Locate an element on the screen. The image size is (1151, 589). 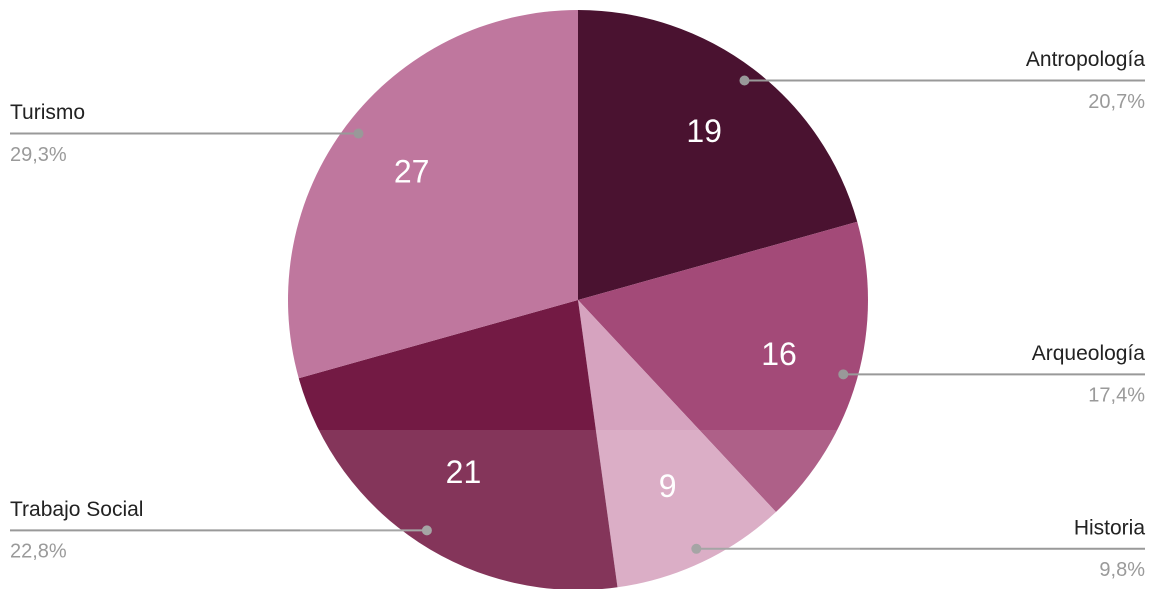
legend-label: Antropología is located at coordinates (1085, 59).